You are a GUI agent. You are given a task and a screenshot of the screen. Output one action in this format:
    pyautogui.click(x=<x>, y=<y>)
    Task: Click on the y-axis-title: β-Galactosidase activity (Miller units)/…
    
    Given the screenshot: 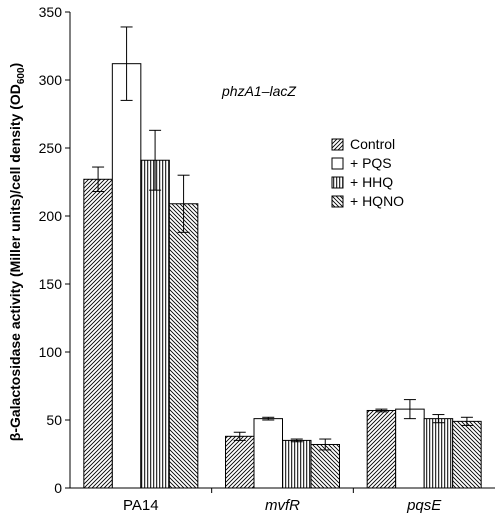 What is the action you would take?
    pyautogui.click(x=17, y=252)
    